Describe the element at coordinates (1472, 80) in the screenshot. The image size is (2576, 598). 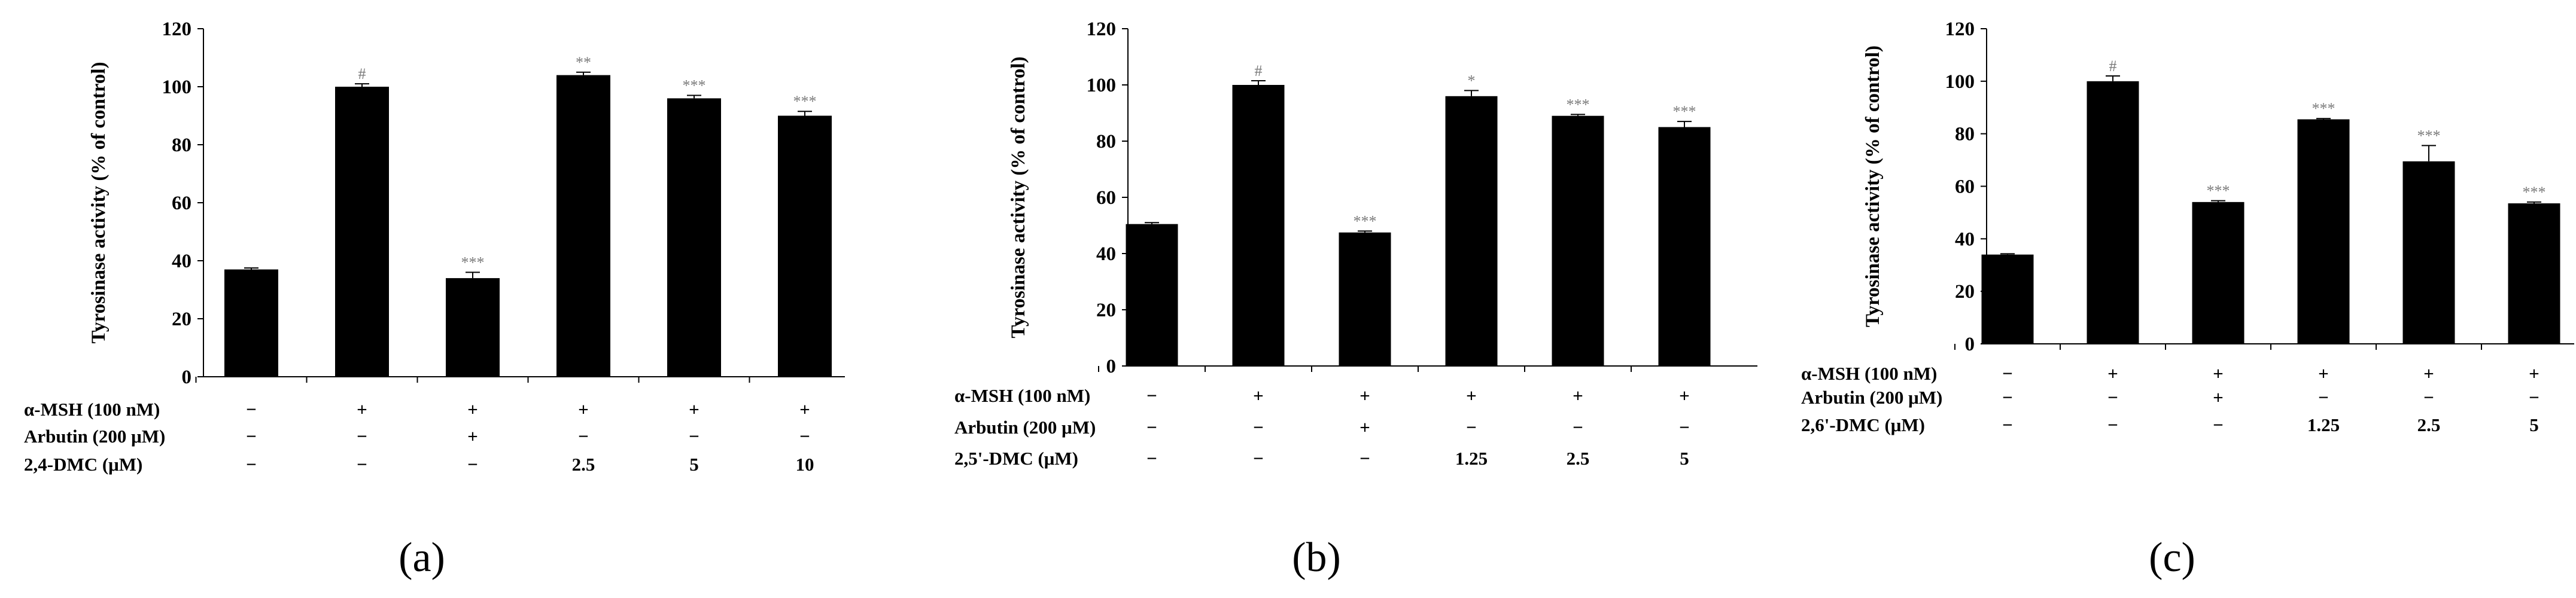
I see `significance-mark: *` at that location.